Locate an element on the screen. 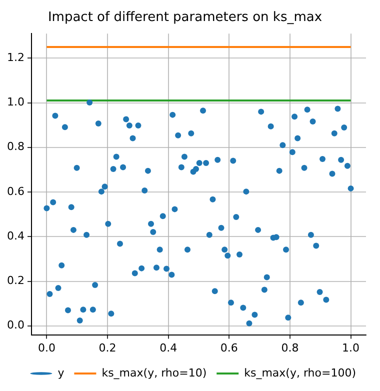 The width and height of the screenshot is (380, 391). y-tick-label: 0.0 is located at coordinates (15, 325).